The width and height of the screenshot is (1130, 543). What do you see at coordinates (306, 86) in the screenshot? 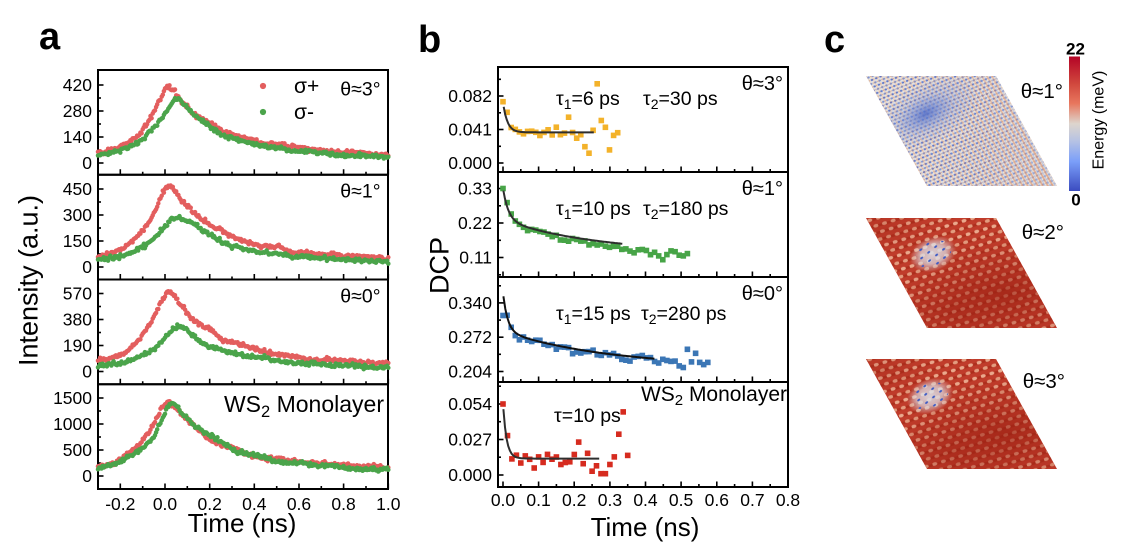
I see `svg-text: σ+` at bounding box center [306, 86].